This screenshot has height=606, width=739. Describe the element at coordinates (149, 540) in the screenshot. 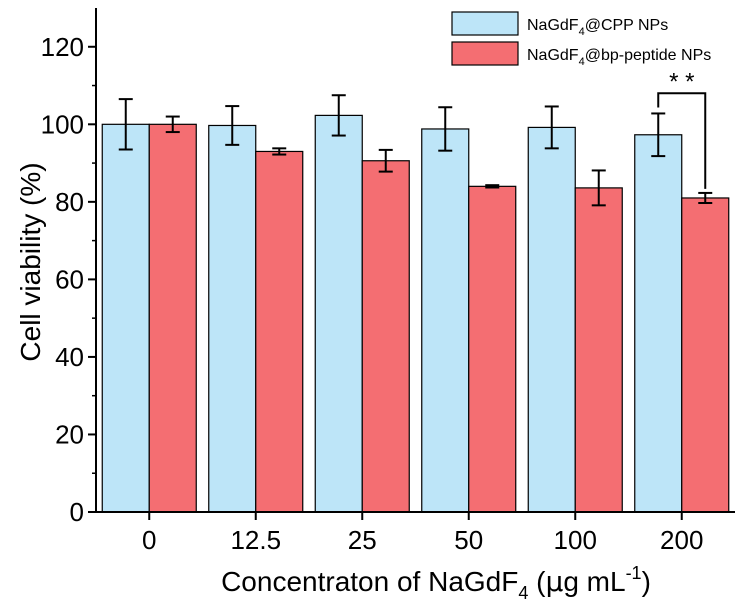

I see `x-tick-label-0: 0` at that location.